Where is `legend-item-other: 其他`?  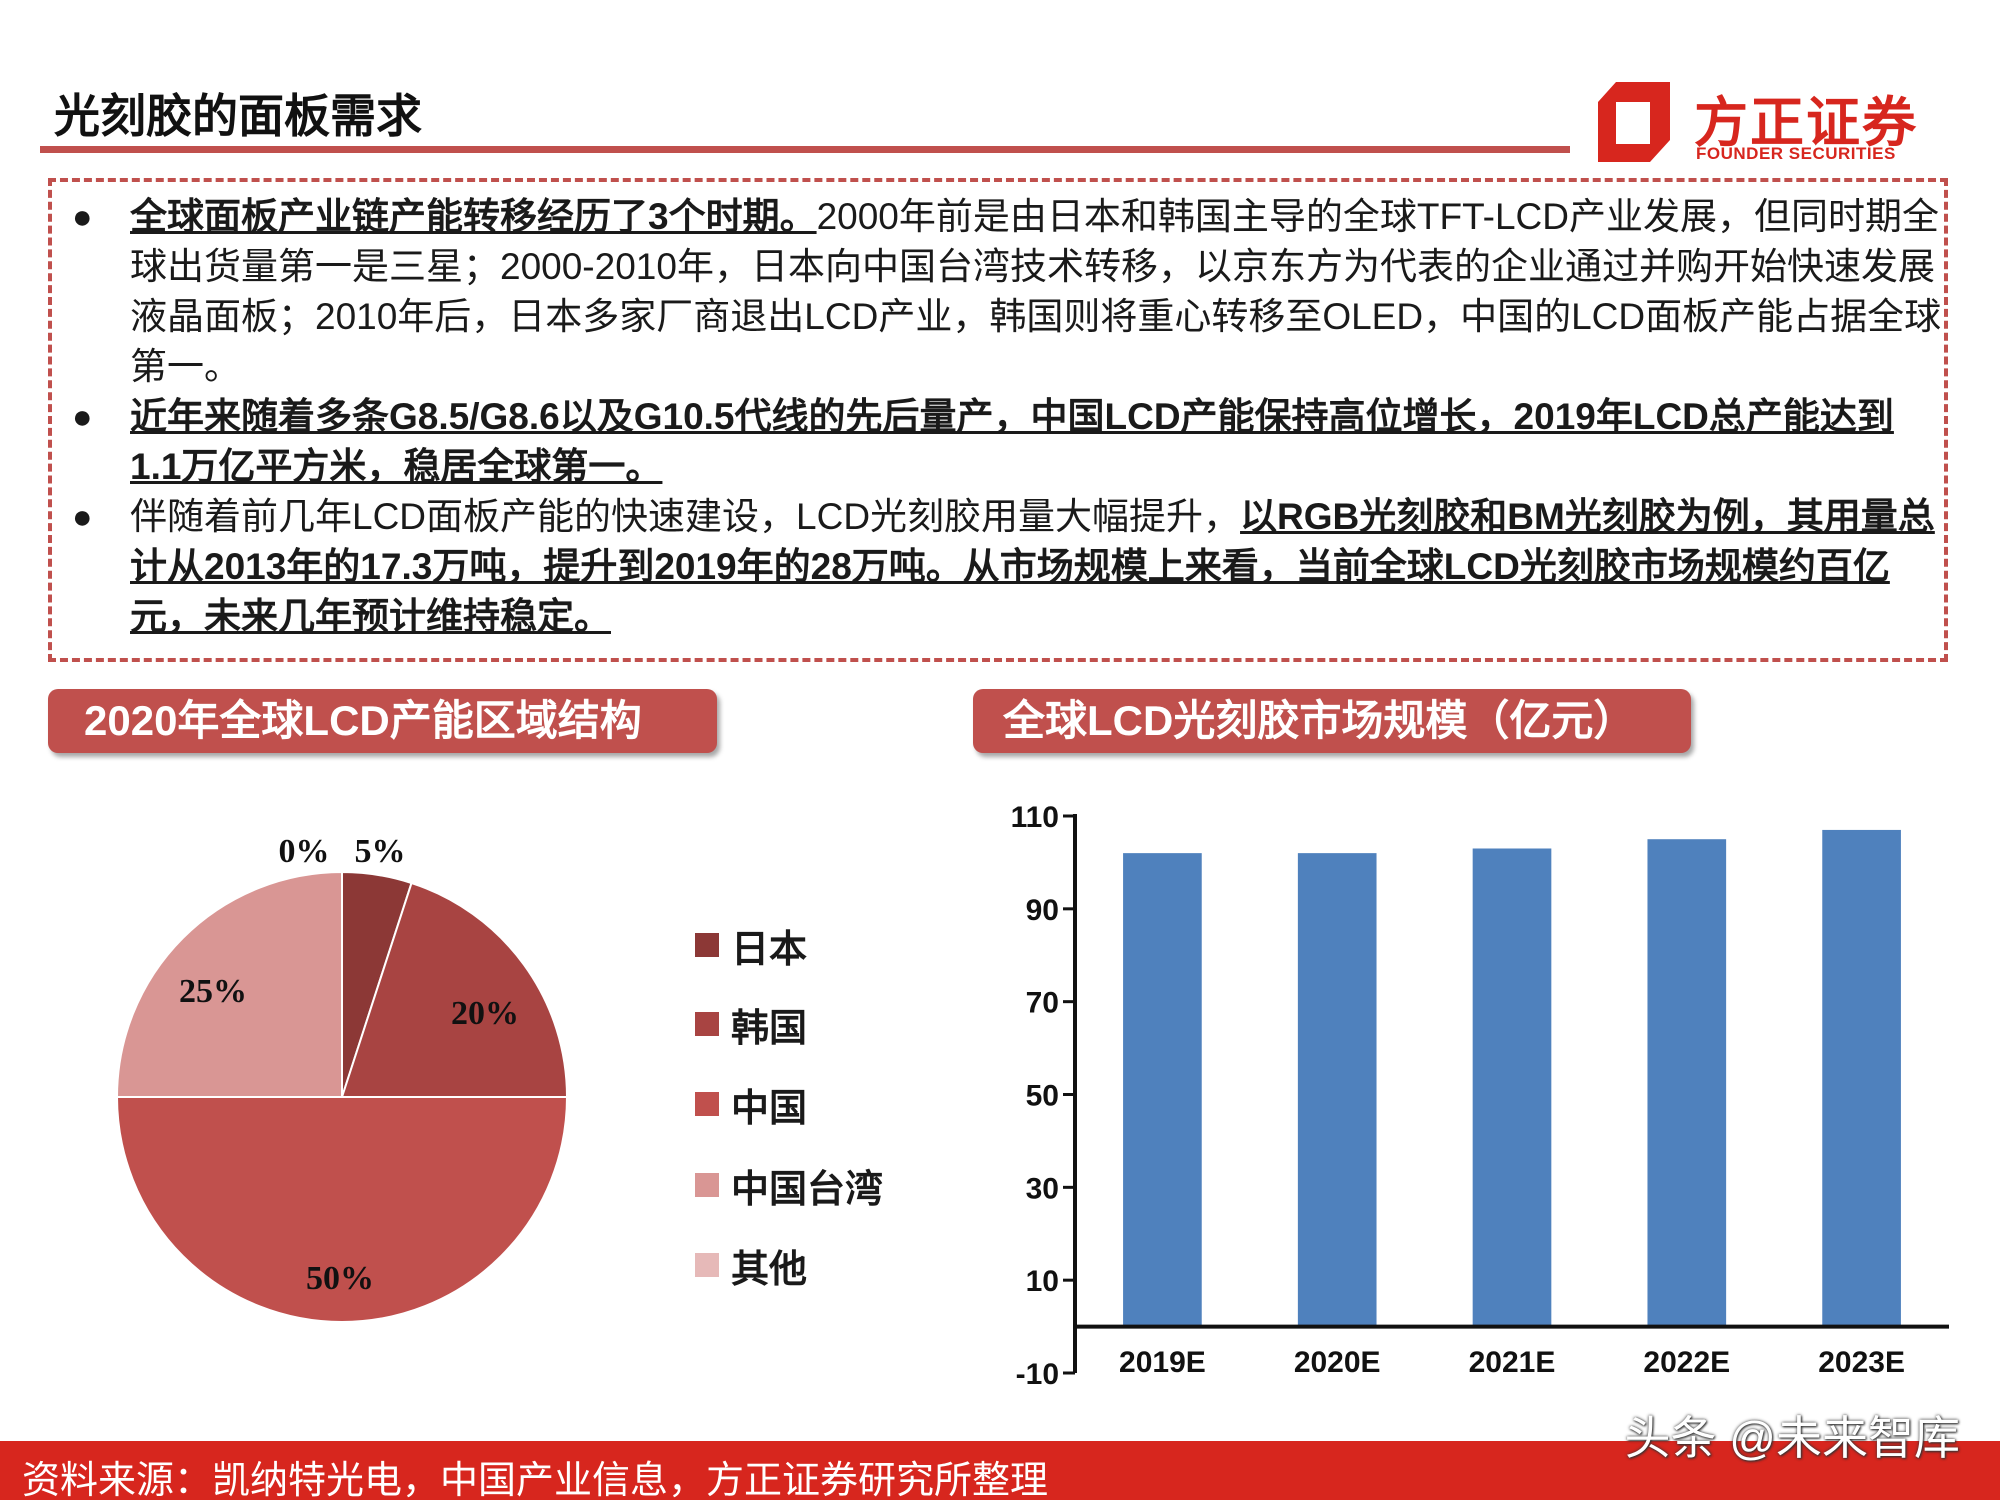
legend-item-other: 其他 is located at coordinates (751, 1265).